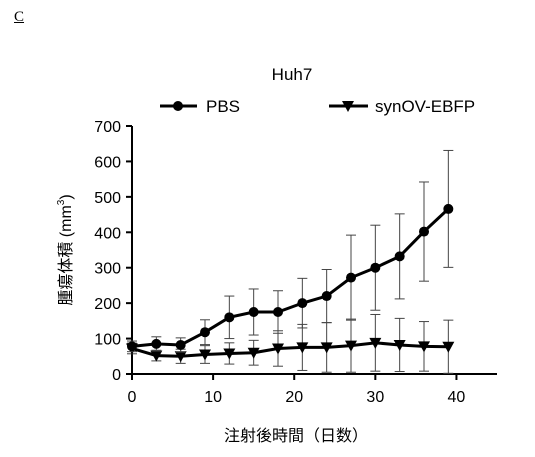 The width and height of the screenshot is (535, 457). I want to click on legend: PBS synOV-EBFP, so click(317, 106).